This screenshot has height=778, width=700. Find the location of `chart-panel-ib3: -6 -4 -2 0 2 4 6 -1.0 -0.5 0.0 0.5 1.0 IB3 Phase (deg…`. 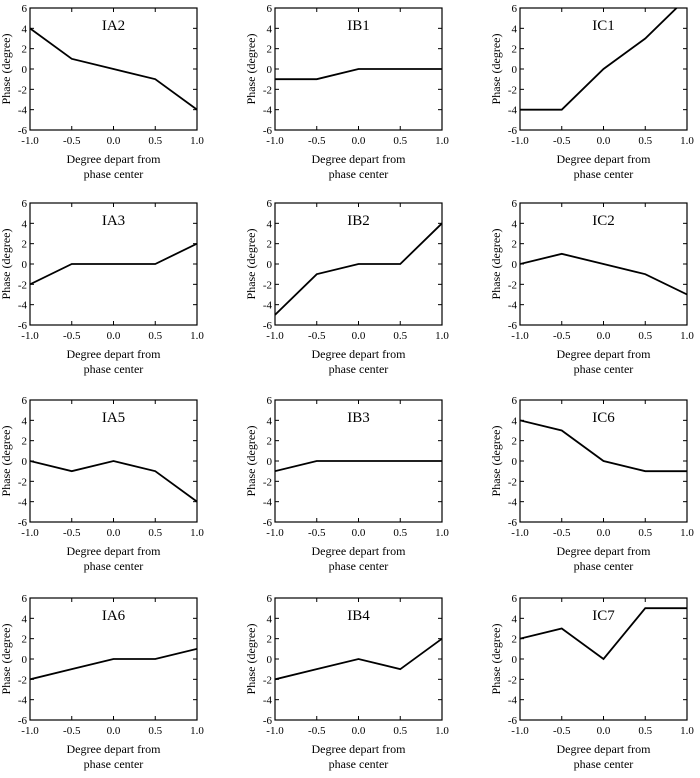

chart-panel-ib3: -6 -4 -2 0 2 4 6 -1.0 -0.5 0.0 0.5 1.0 IB3 Phase (deg… is located at coordinates (346, 484).